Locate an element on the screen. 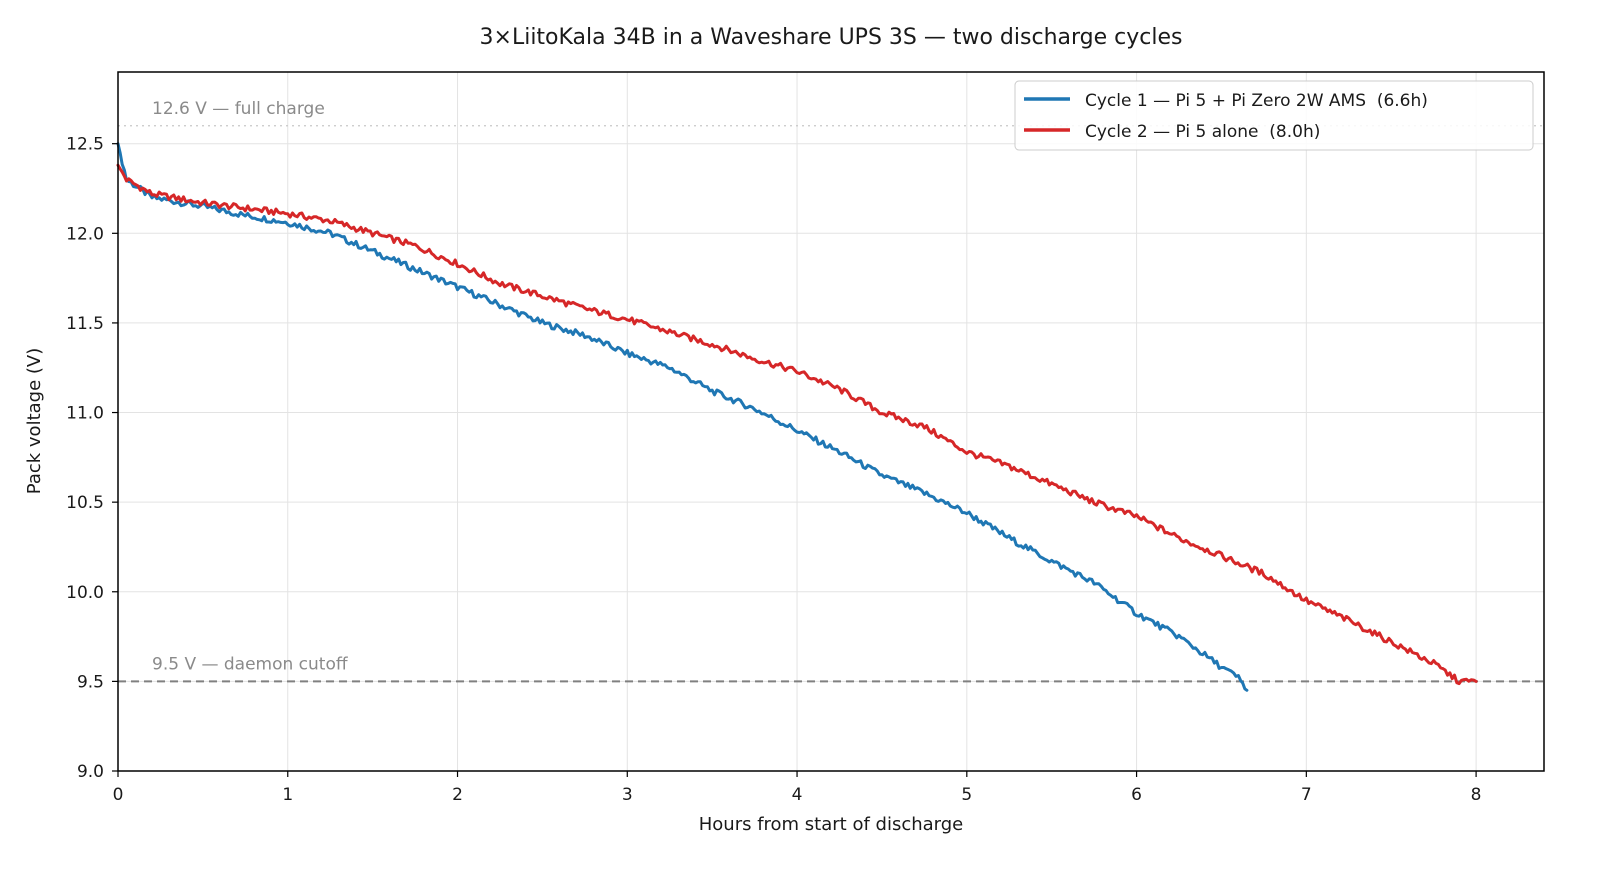 The height and width of the screenshot is (880, 1600). legend-label-cycle-1: Cycle 1 — Pi 5 + Pi Zero 2W AMS (6.6h) is located at coordinates (1256, 101).